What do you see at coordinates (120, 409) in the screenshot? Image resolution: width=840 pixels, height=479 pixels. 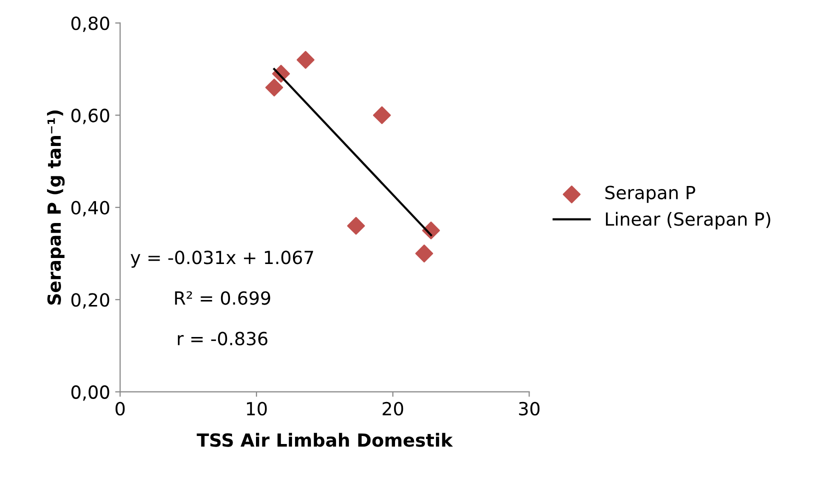 I see `x-tick-label: 0` at bounding box center [120, 409].